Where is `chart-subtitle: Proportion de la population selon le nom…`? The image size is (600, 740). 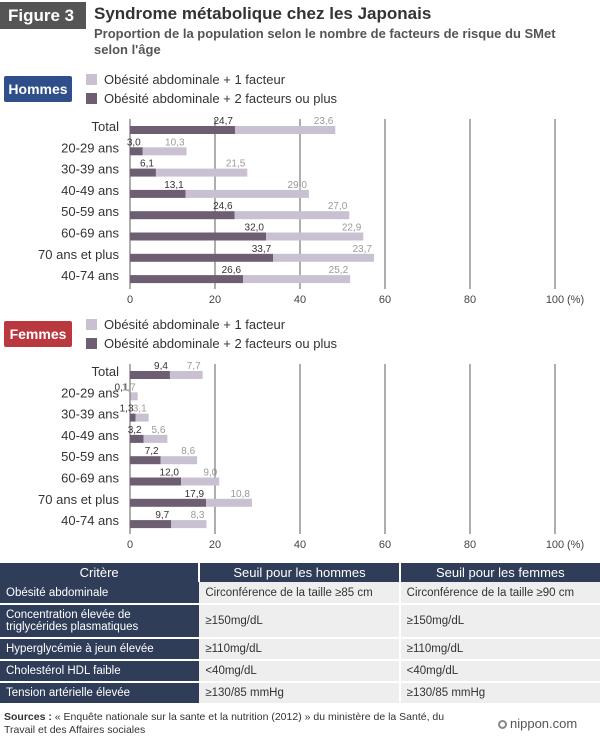
chart-subtitle: Proportion de la population selon le nom… is located at coordinates (325, 41).